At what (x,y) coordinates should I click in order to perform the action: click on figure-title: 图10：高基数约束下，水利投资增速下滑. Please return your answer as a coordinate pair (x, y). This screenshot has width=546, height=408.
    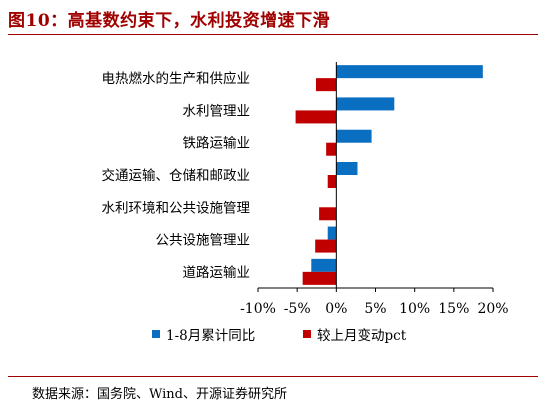
    Looking at the image, I should click on (169, 21).